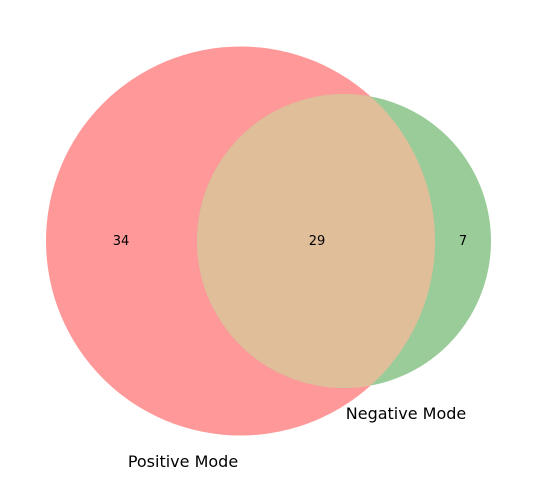 The image size is (537, 482). Describe the element at coordinates (406, 413) in the screenshot. I see `negative-mode-label: Negative Mode` at that location.